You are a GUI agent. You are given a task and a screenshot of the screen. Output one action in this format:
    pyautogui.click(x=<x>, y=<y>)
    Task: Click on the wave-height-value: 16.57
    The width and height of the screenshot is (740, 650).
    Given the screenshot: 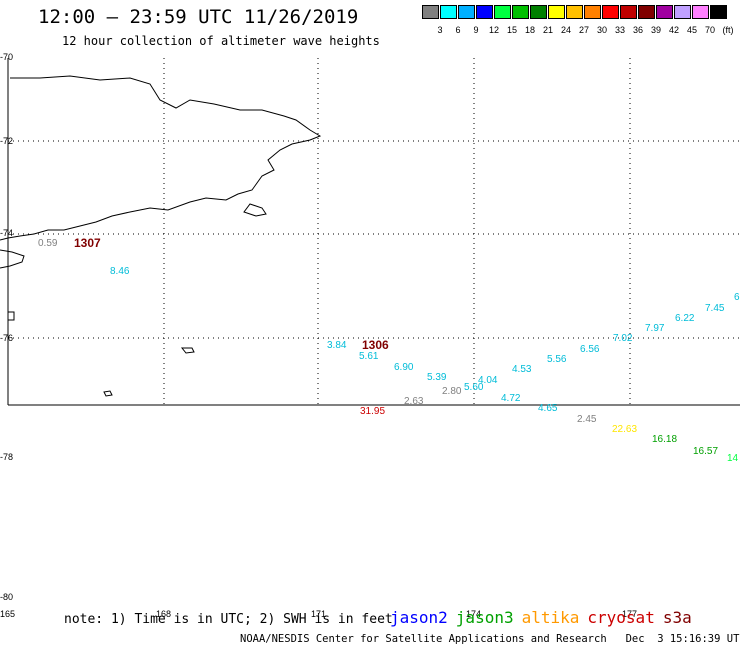 What is the action you would take?
    pyautogui.click(x=705, y=451)
    